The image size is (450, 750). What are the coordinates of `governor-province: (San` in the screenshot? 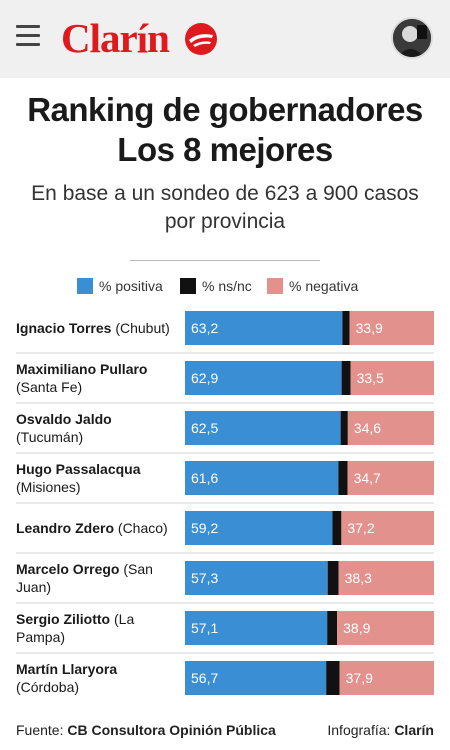 It's located at (135, 569).